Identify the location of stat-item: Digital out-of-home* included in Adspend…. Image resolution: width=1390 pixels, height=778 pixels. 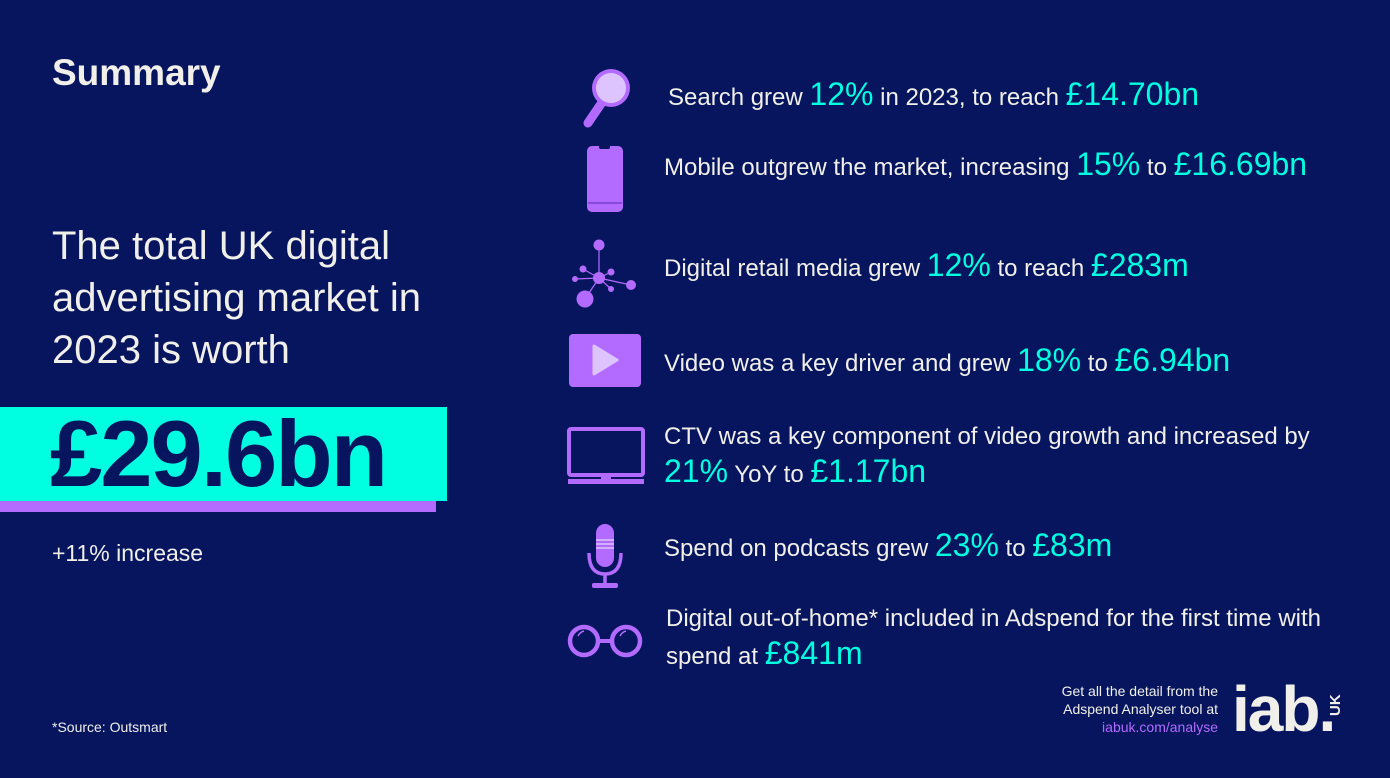
(1006, 637).